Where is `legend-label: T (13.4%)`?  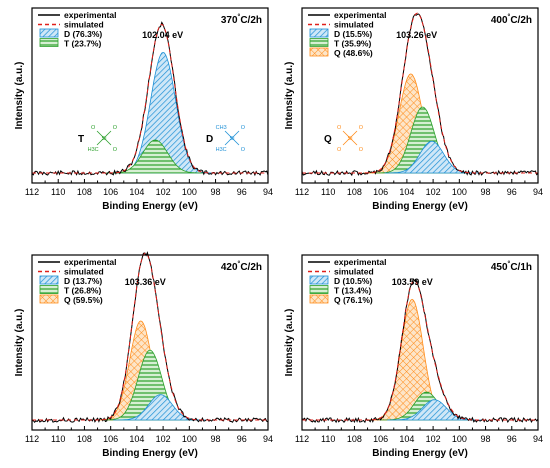
legend-label: T (13.4%) is located at coordinates (352, 291).